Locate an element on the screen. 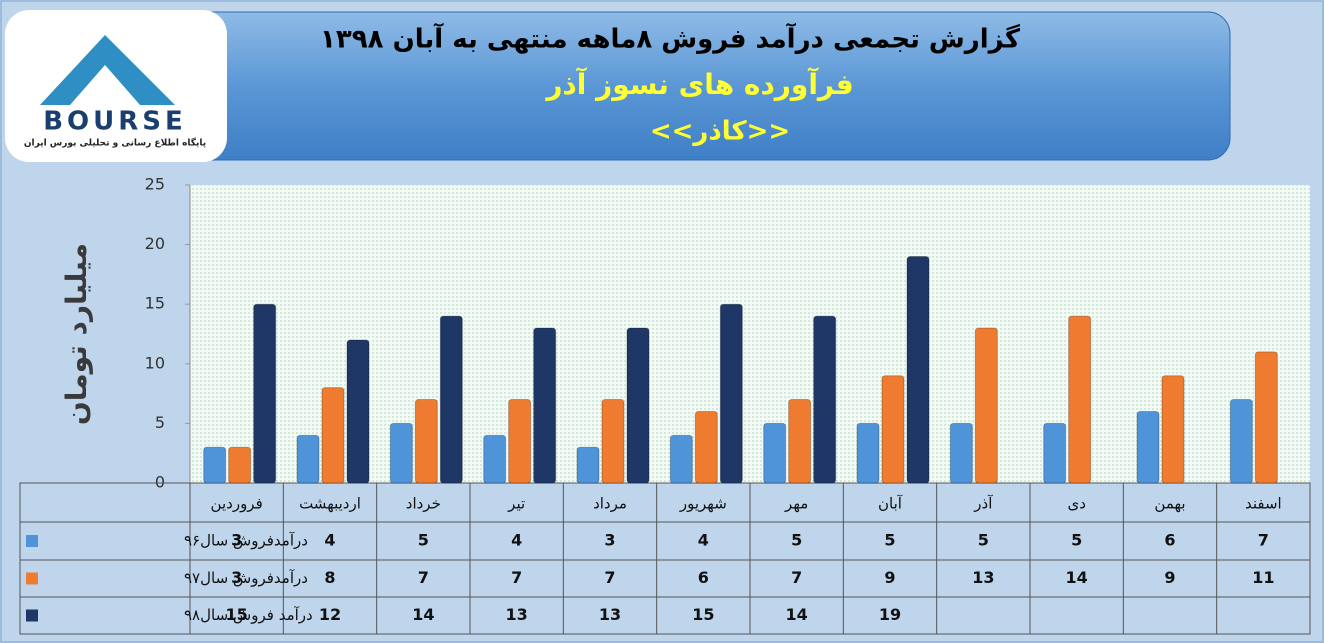 This screenshot has height=643, width=1324. y-axis-label: میلیارد تومان is located at coordinates (76, 334).